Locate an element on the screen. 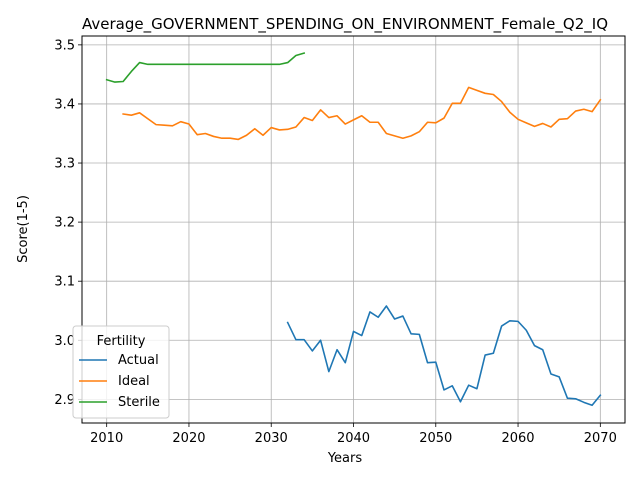  x-tick-label: 2010 is located at coordinates (106, 438).